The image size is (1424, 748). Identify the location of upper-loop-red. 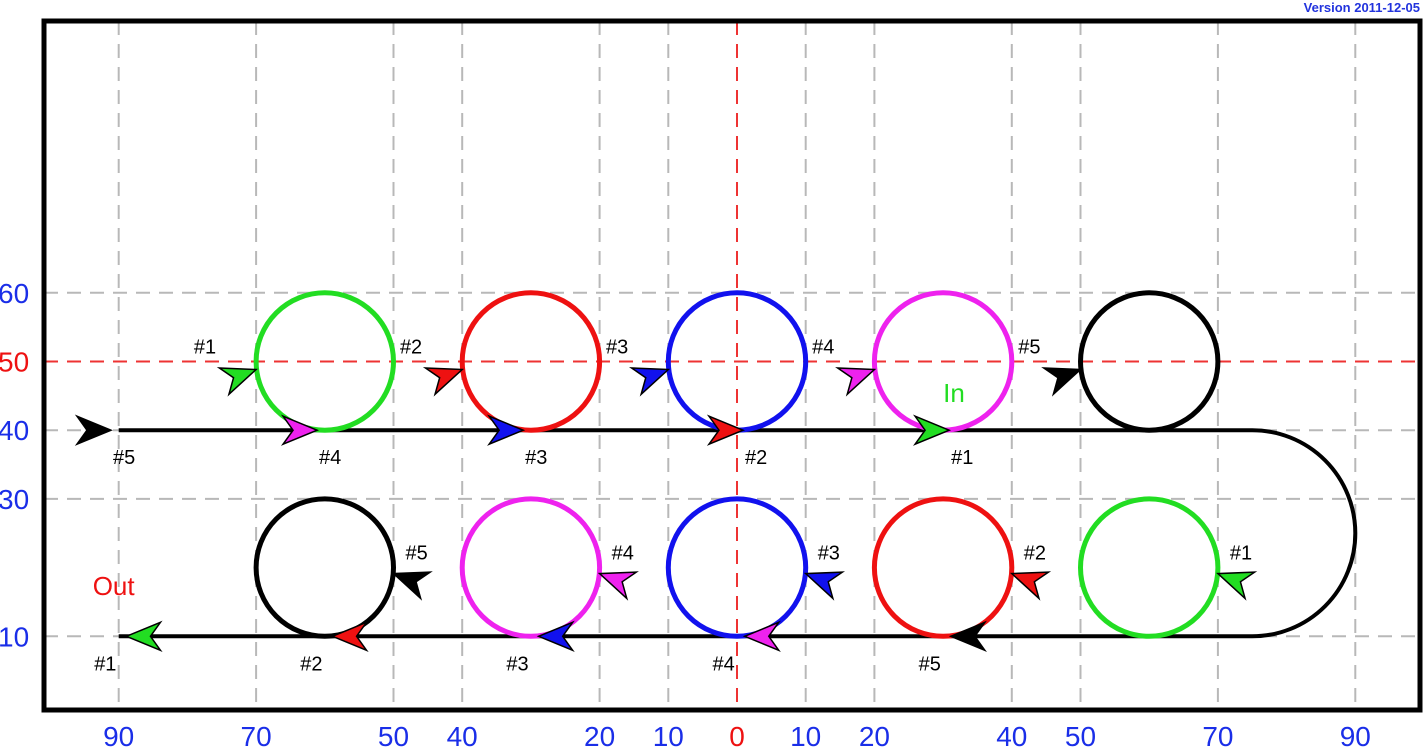
(531, 361).